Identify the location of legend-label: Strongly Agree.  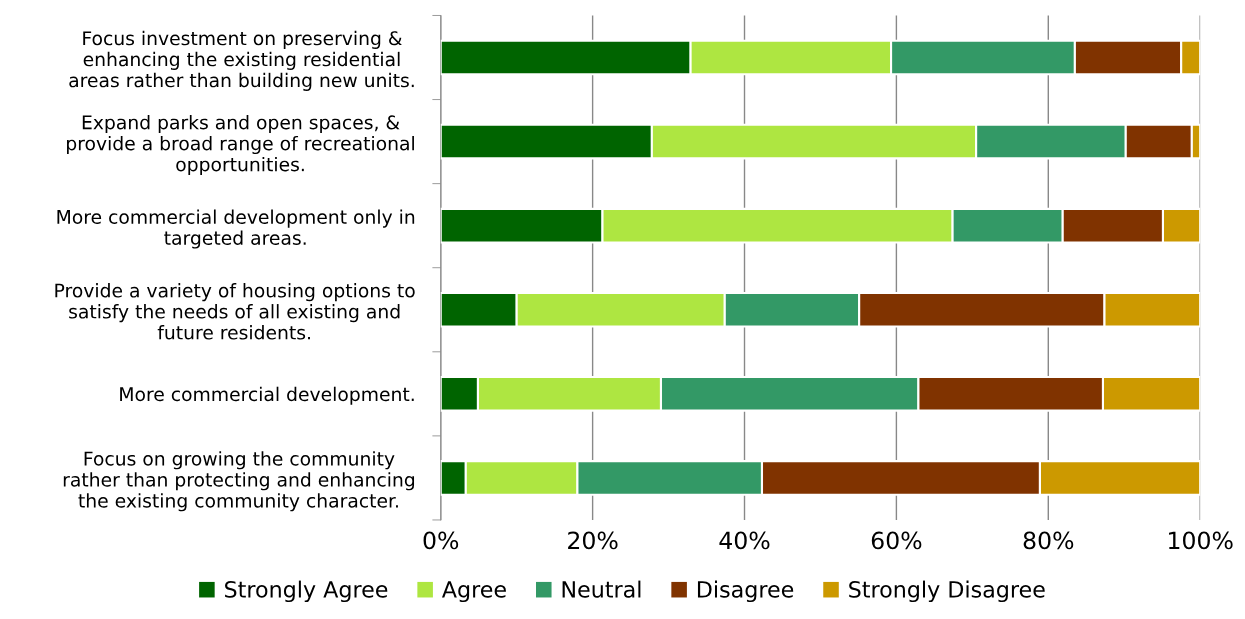
(306, 591).